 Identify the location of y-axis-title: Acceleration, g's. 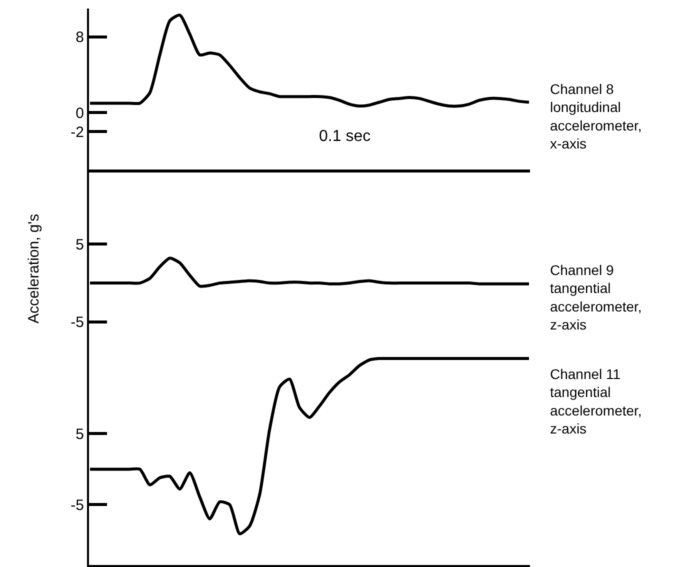
(33, 269).